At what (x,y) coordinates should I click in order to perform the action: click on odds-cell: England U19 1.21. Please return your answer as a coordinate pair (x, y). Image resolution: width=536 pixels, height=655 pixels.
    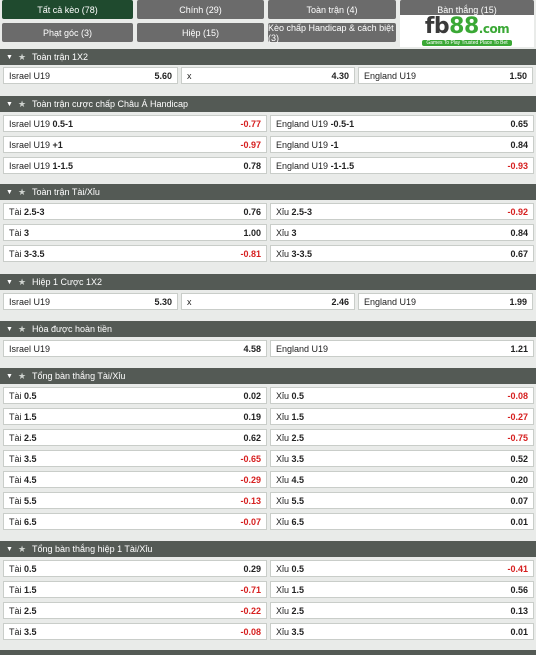
    Looking at the image, I should click on (402, 348).